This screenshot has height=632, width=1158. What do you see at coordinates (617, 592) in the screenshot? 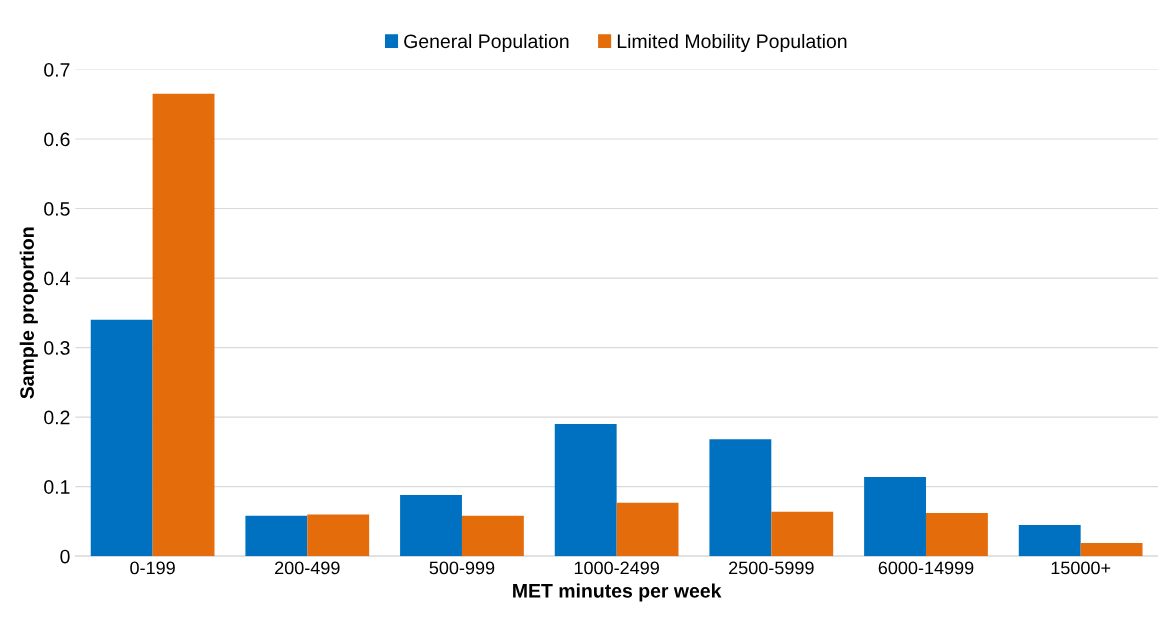
I see `x-axis-title: MET minutes per week` at bounding box center [617, 592].